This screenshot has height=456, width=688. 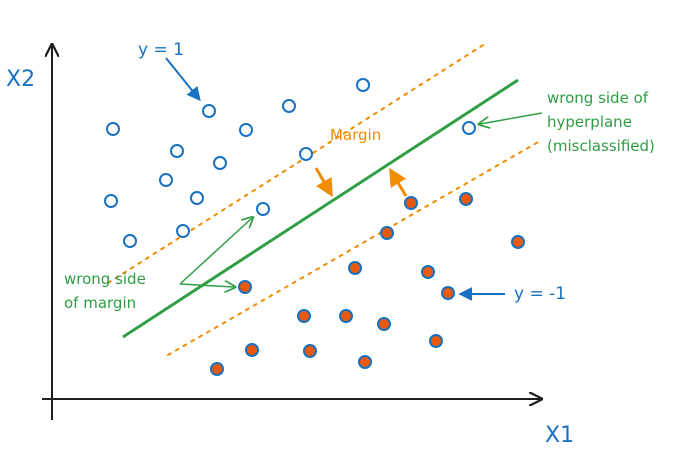 I want to click on positive-class-label: y = 1, so click(x=161, y=50).